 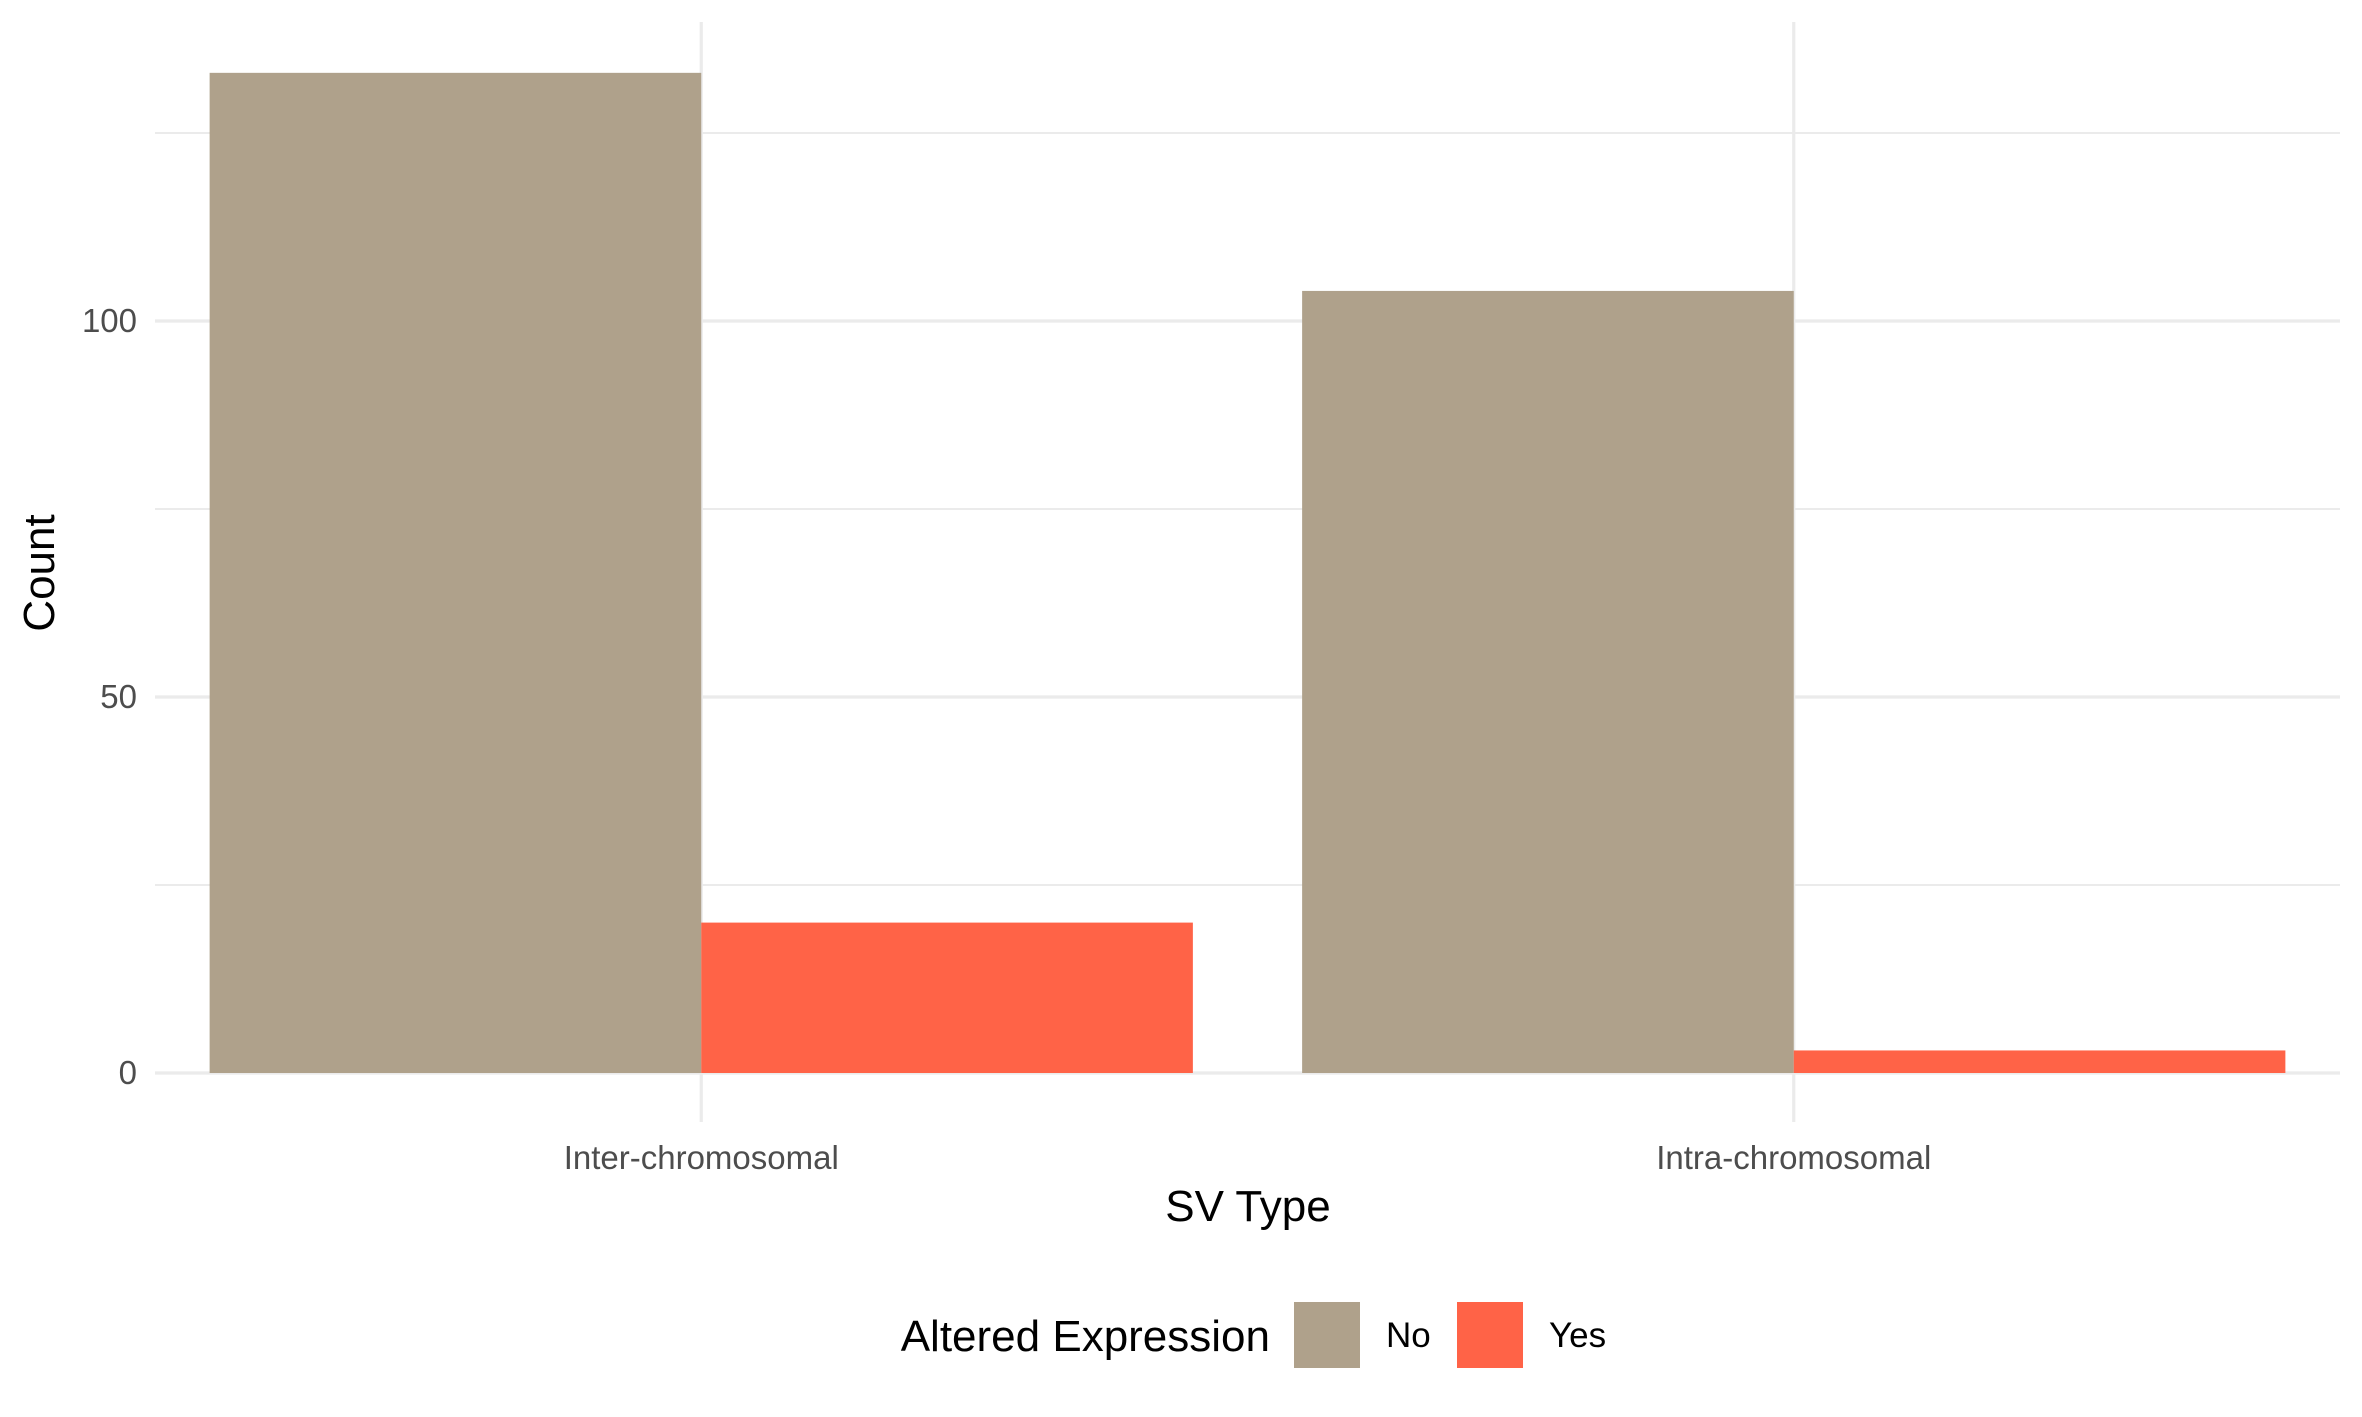 I want to click on x-axis-ticks: Inter-chromosomal Intra-chromosomal, so click(x=1248, y=1157).